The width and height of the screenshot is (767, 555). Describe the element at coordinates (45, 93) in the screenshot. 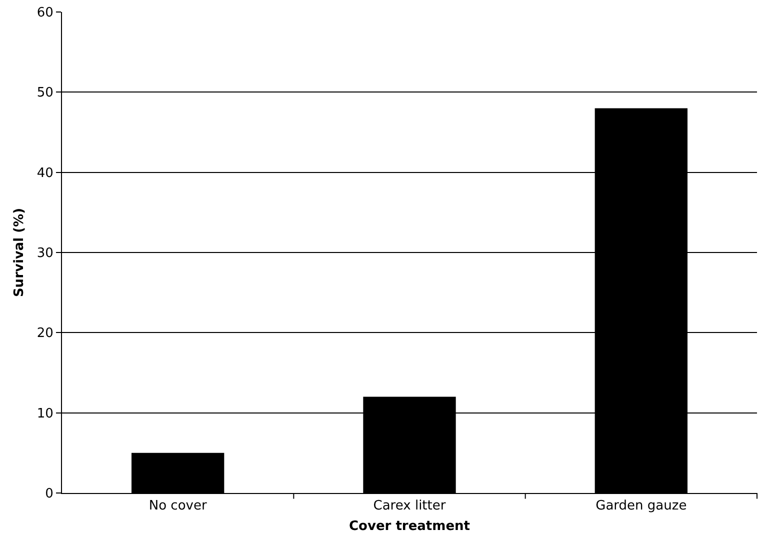

I see `y-tick-label: 50` at that location.